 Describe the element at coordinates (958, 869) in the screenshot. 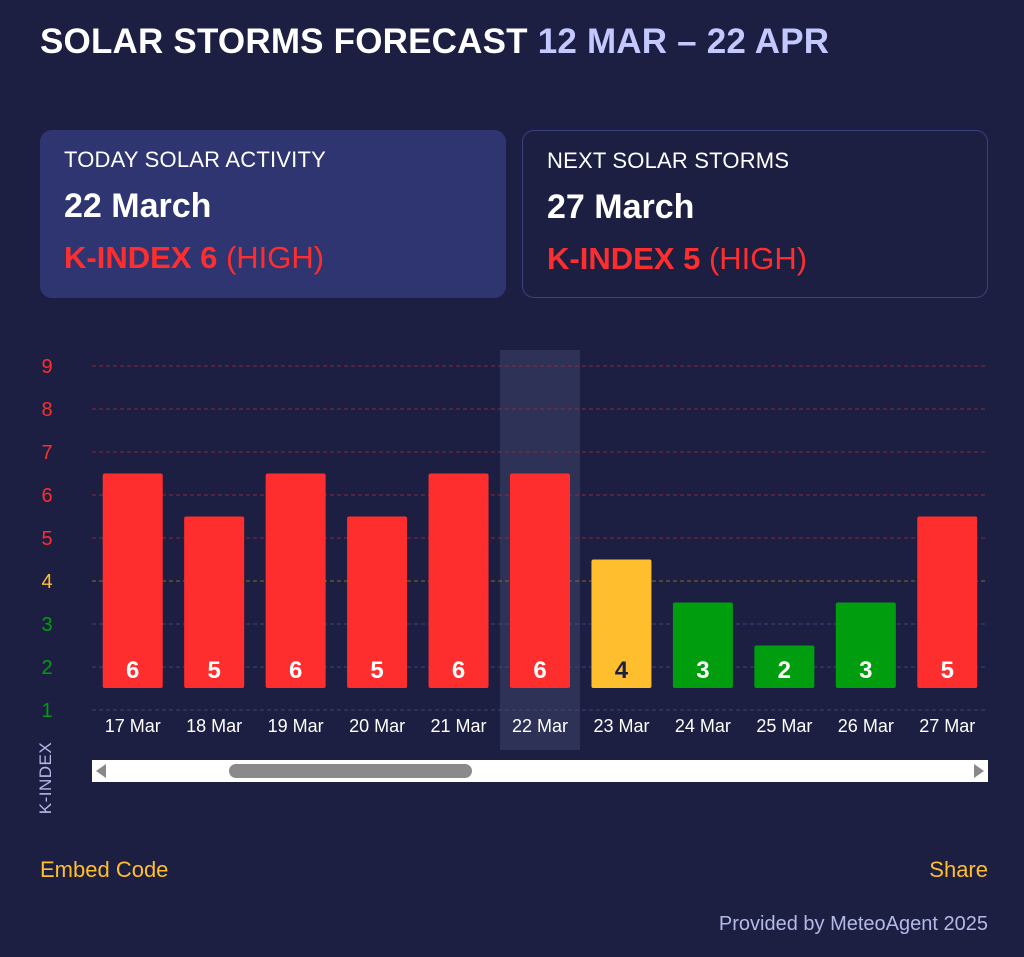

I see `share-link: Share` at that location.